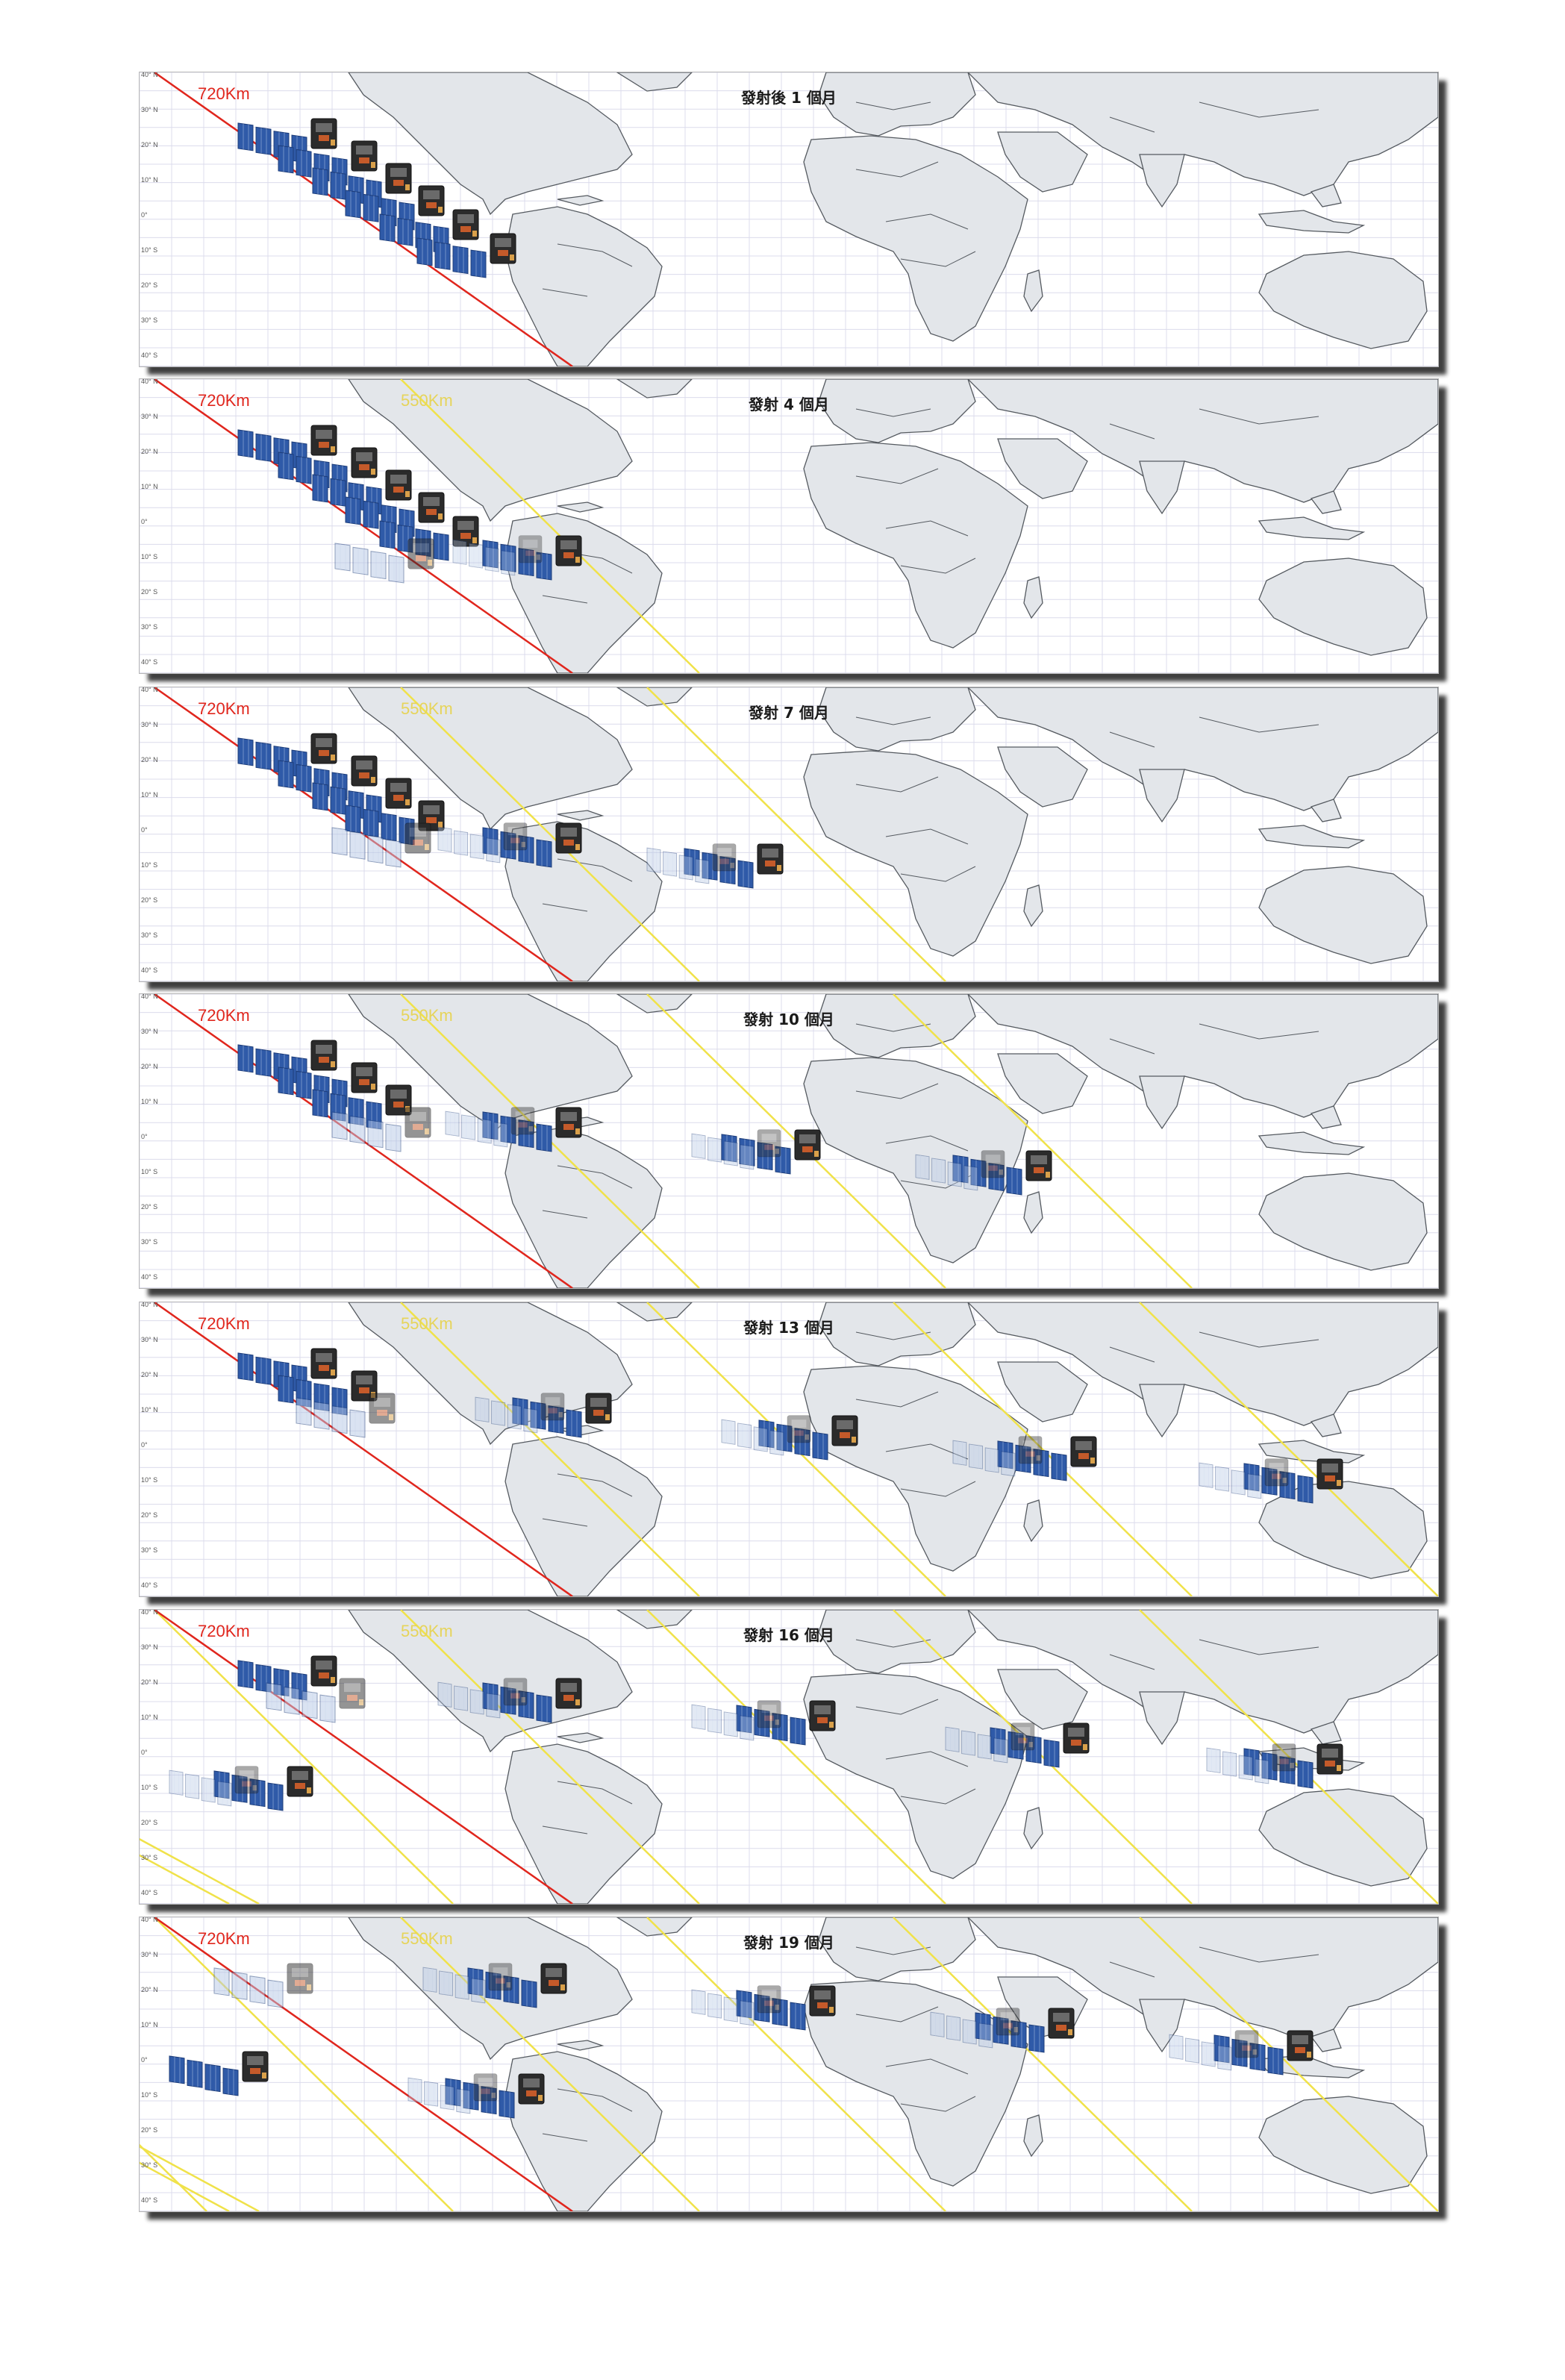 This screenshot has width=1565, height=2380. Describe the element at coordinates (144, 2060) in the screenshot. I see `latitude-label: 0°` at that location.